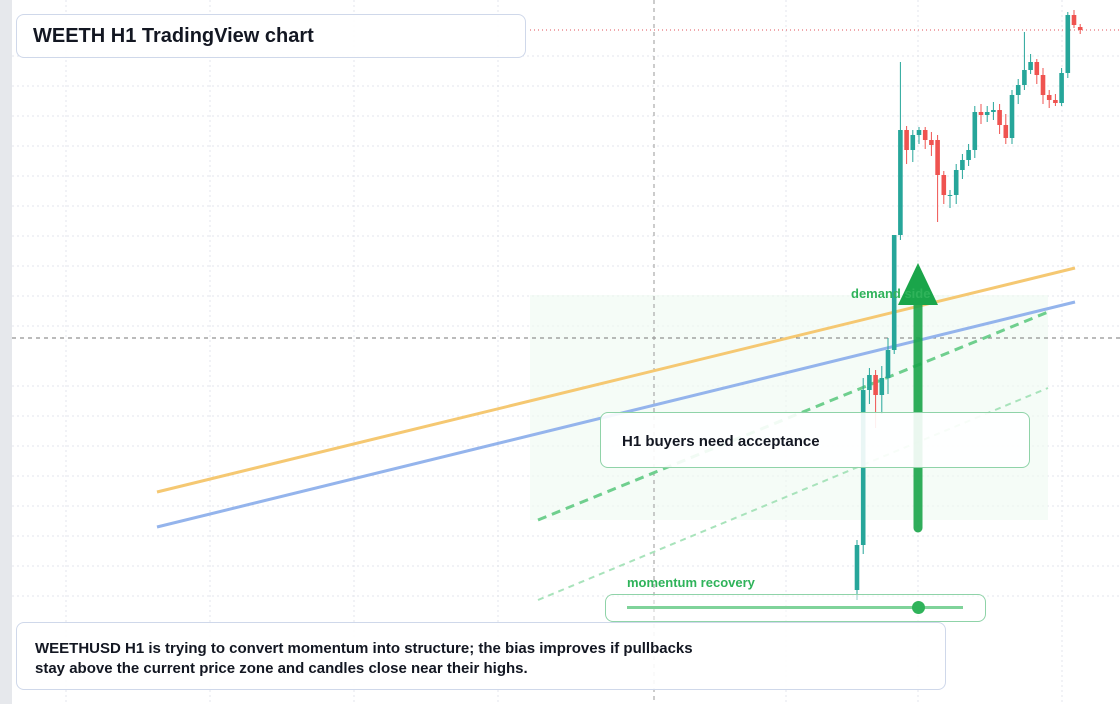  What do you see at coordinates (793, 494) in the screenshot?
I see `light-dashed-line` at bounding box center [793, 494].